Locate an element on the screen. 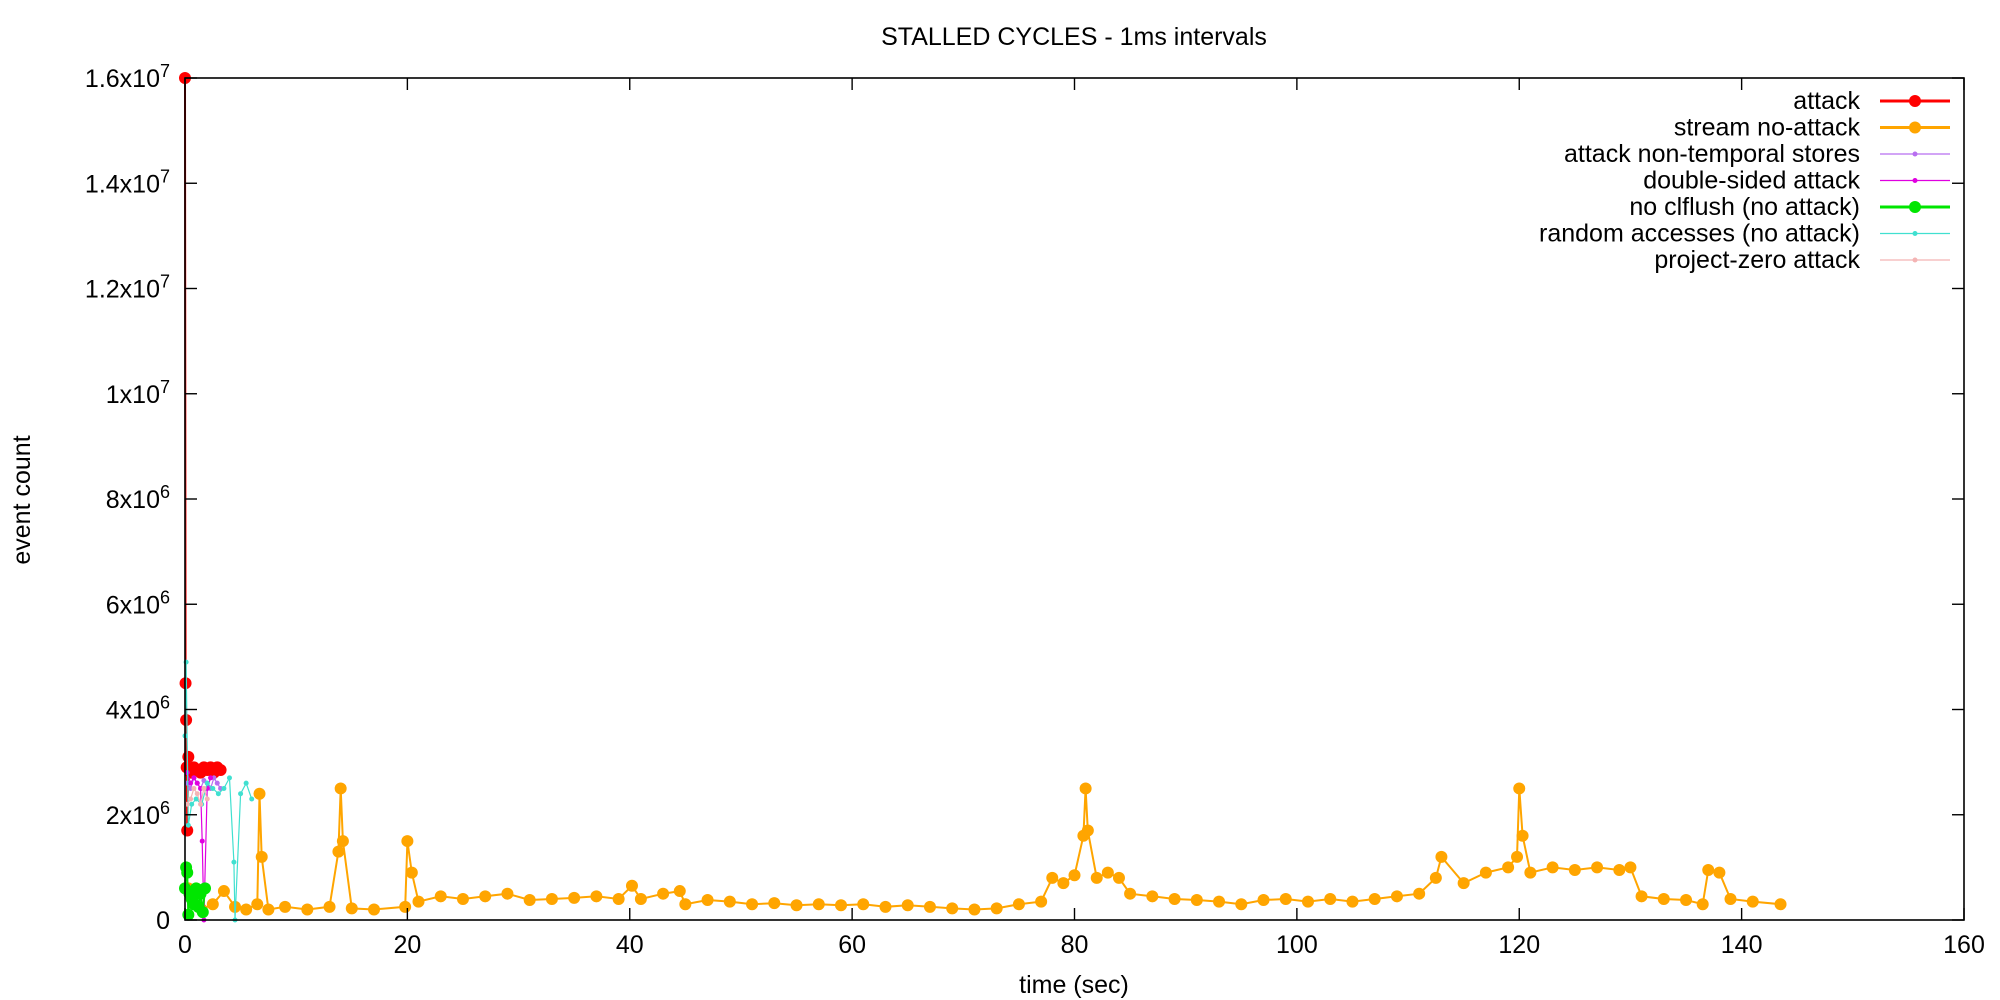 The image size is (2000, 1000). legend-item-attack-non-temporal-stores: attack non-temporal stores is located at coordinates (1757, 154).